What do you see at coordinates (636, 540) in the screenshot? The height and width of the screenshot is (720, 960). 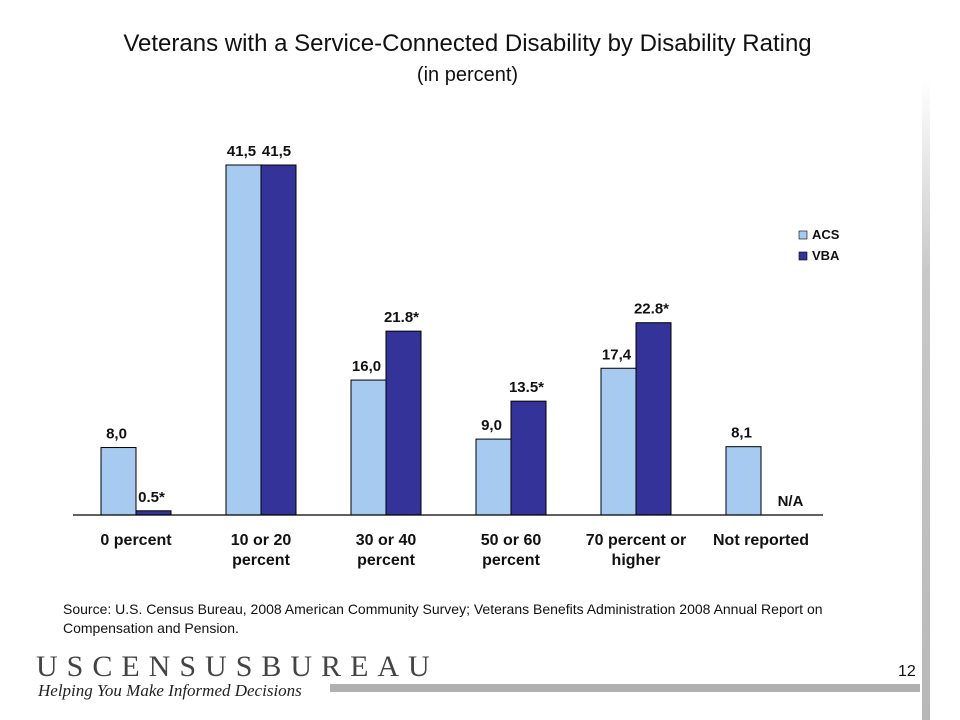 I see `x-tick-label: 70 percent or` at bounding box center [636, 540].